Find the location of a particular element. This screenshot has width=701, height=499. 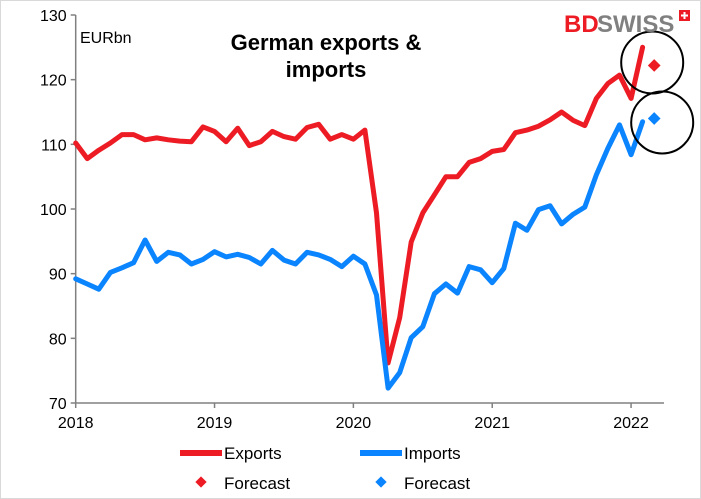

x-tick-label: 2022 is located at coordinates (631, 423).